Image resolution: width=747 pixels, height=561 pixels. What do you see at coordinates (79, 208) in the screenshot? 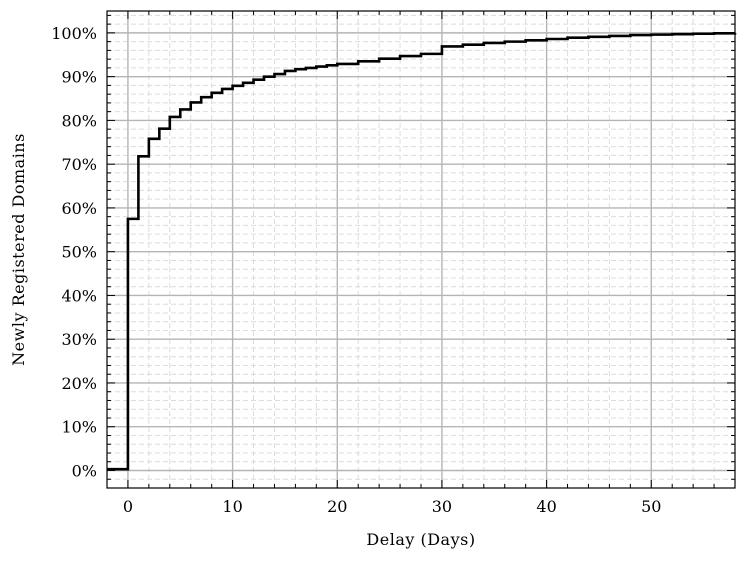
I see `y-tick-label: 60%` at bounding box center [79, 208].